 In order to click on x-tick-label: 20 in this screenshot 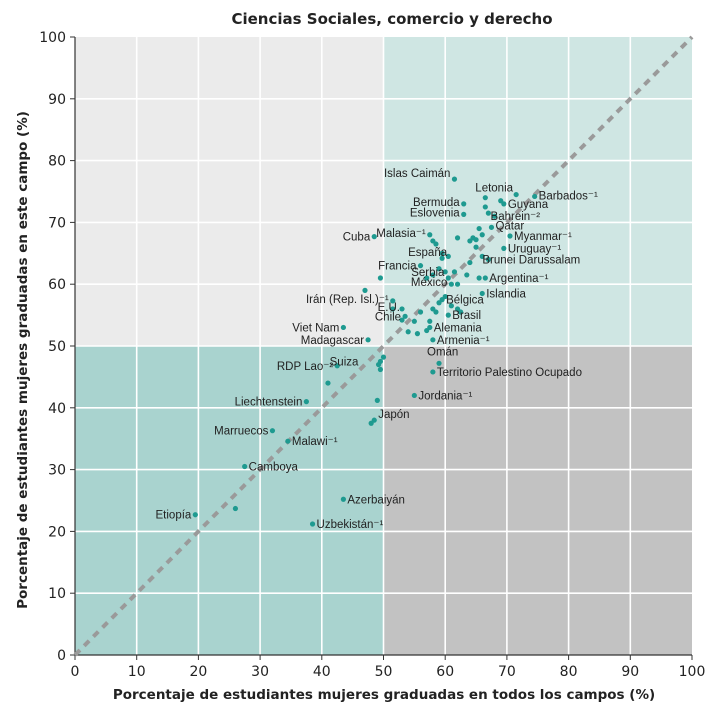, I will do `click(198, 672)`.